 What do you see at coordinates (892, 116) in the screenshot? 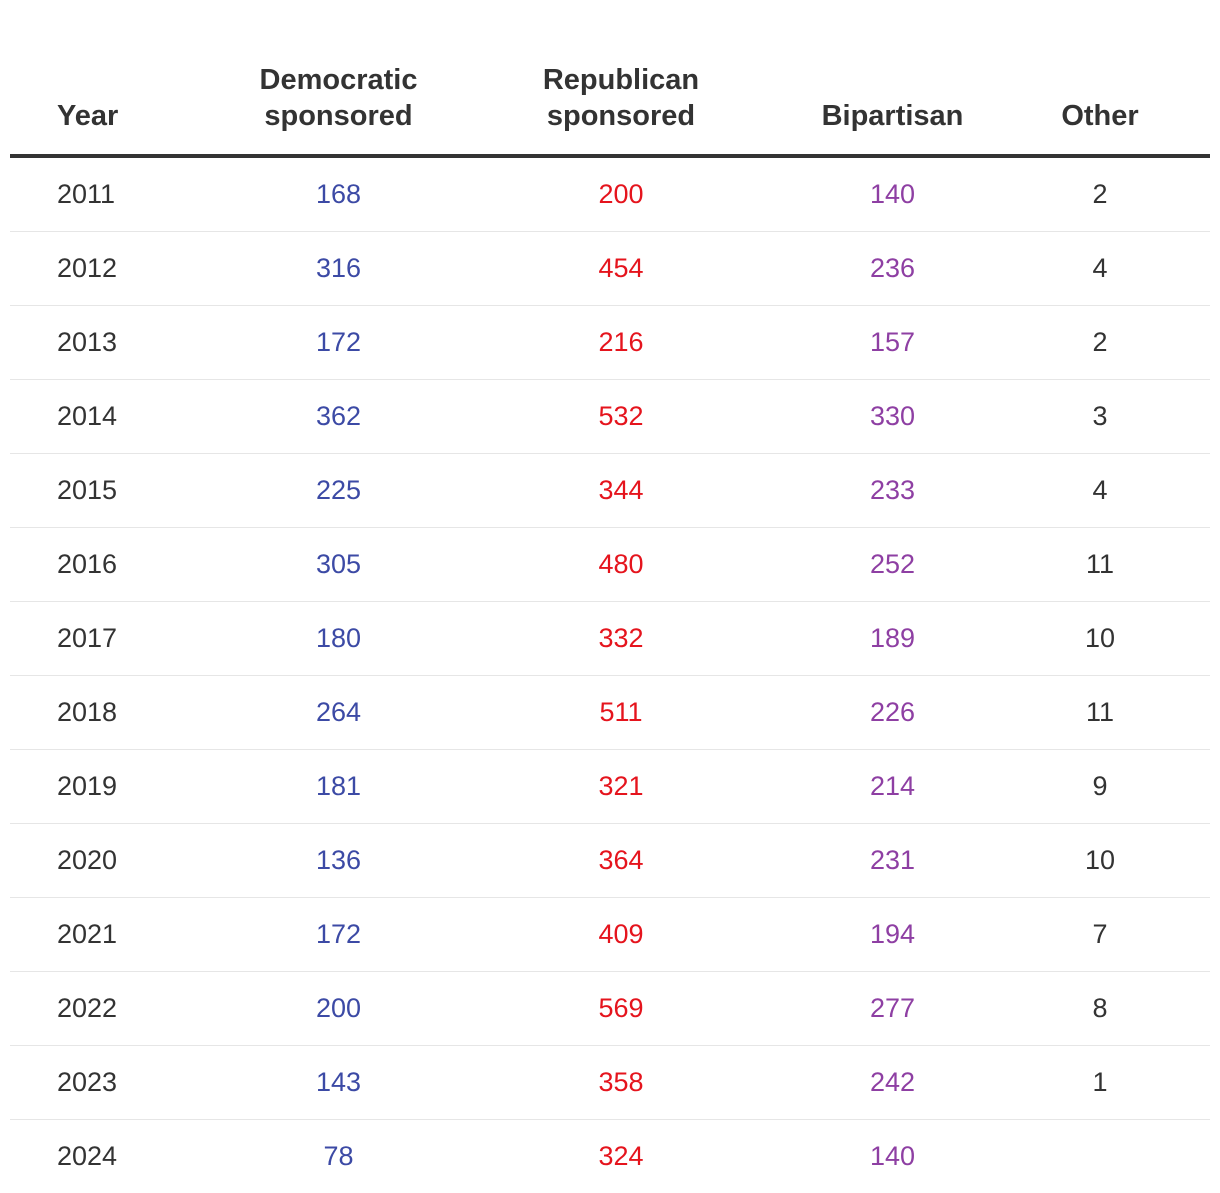
I see `header-text: Bipartisan` at bounding box center [892, 116].